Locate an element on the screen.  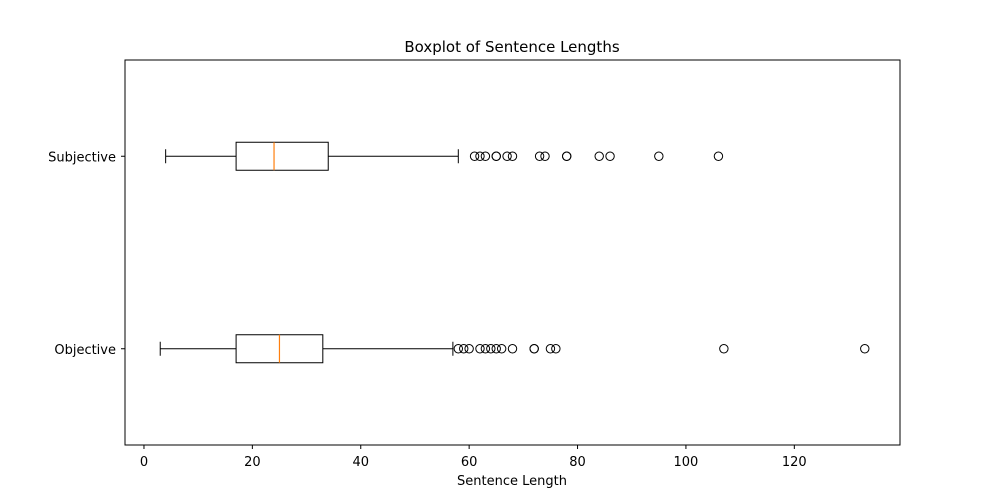
x-tick-label-120: 120 is located at coordinates (794, 462).